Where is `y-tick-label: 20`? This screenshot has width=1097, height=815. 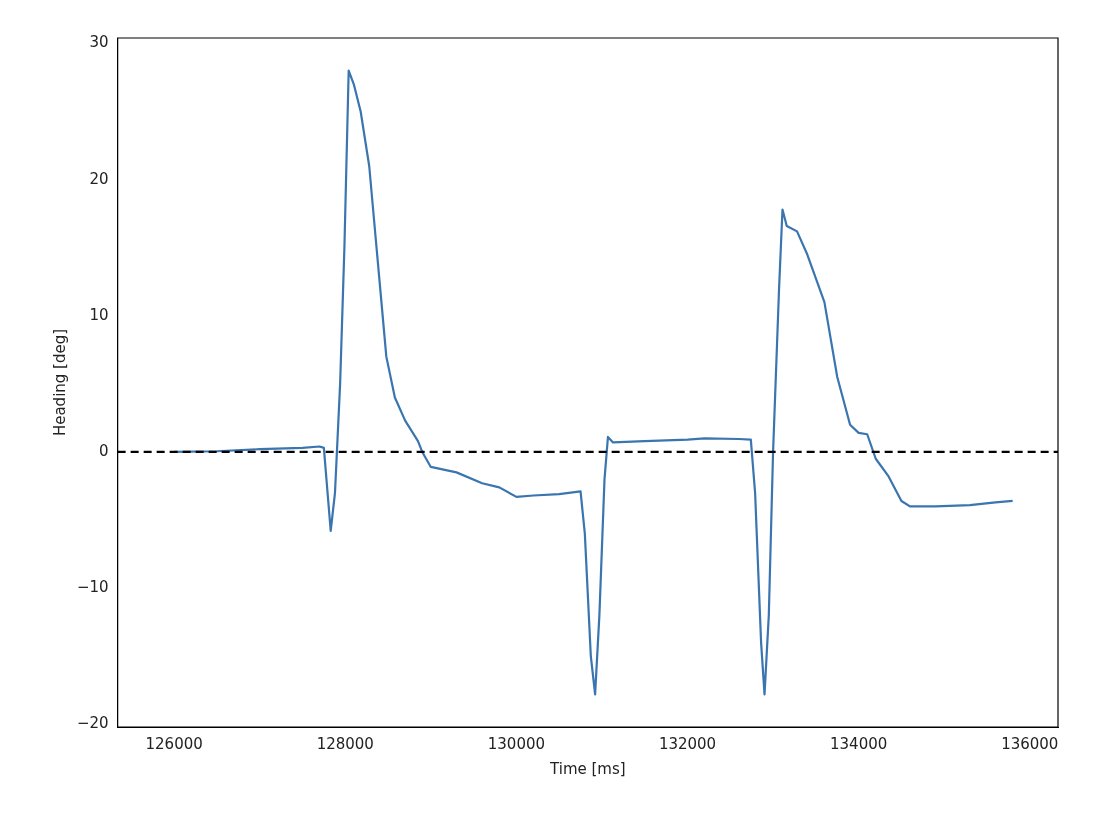
y-tick-label: 20 is located at coordinates (99, 178).